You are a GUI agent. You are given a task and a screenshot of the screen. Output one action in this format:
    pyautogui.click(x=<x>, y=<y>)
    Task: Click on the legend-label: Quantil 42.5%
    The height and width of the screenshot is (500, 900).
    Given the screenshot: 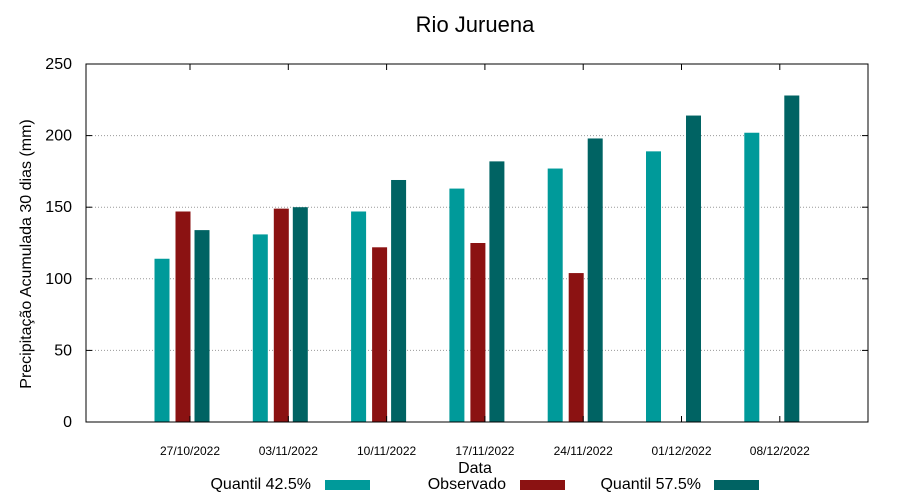 What is the action you would take?
    pyautogui.click(x=260, y=484)
    